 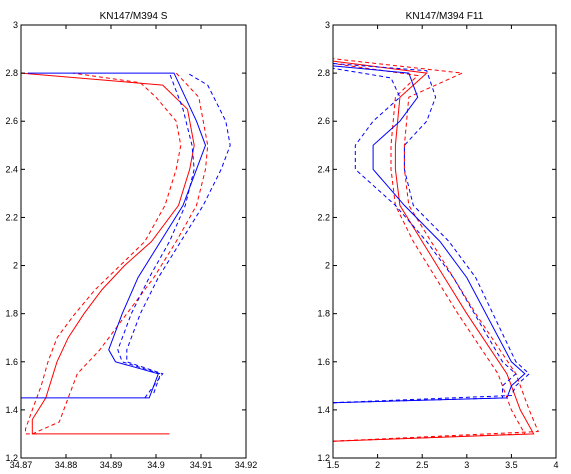 What do you see at coordinates (21, 465) in the screenshot?
I see `x-tick-label: 34.87` at bounding box center [21, 465].